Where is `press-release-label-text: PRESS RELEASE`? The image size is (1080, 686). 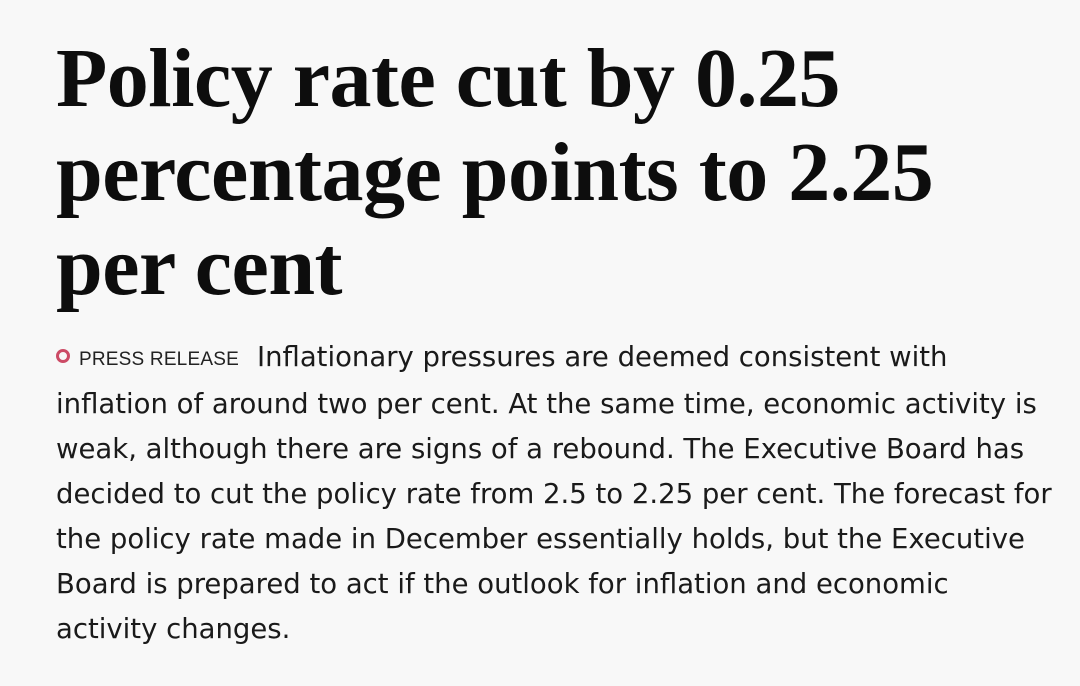
press-release-label-text: PRESS RELEASE is located at coordinates (159, 359).